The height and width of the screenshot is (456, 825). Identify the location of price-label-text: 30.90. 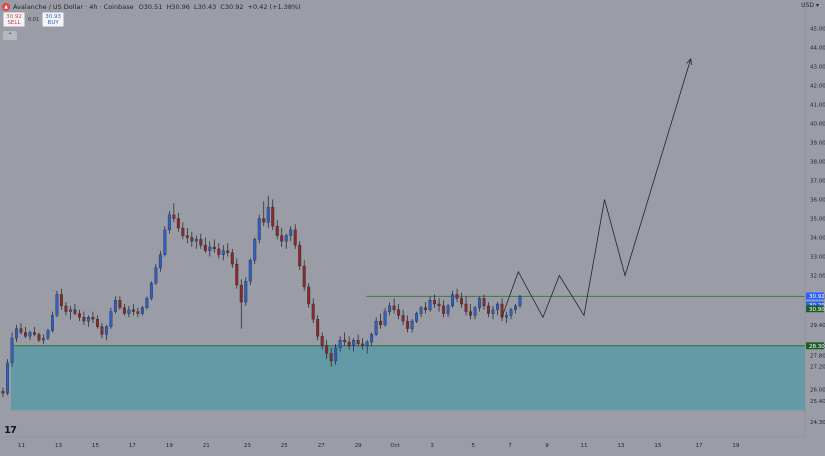
(817, 310).